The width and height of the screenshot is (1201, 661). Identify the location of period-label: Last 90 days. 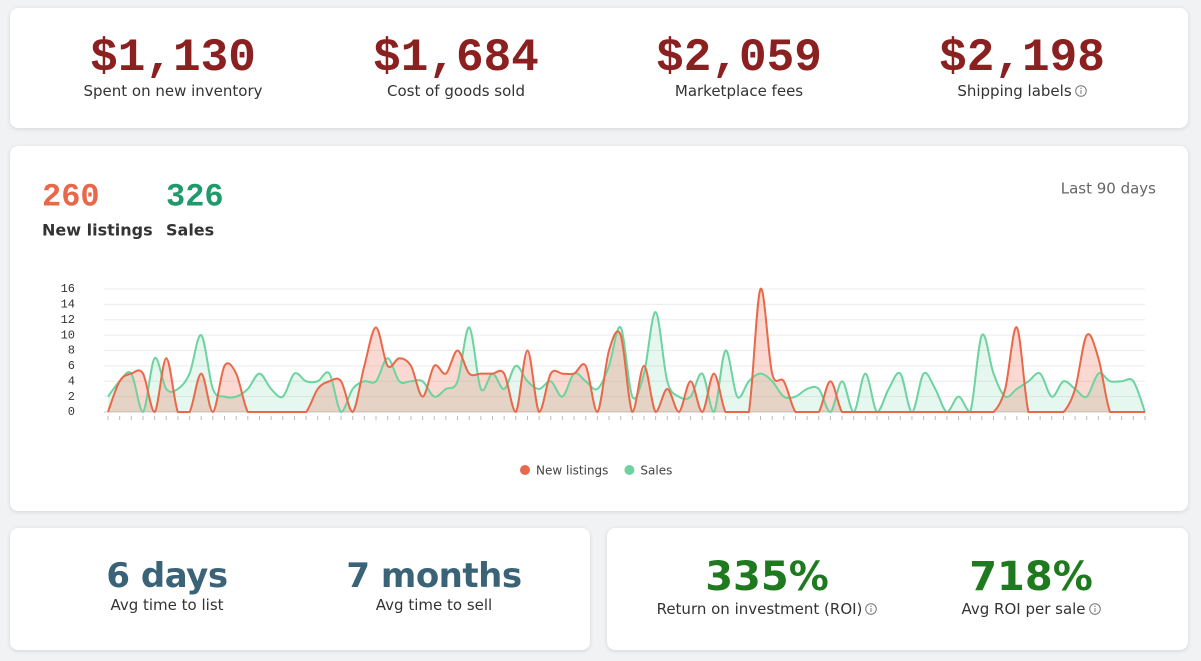
(1108, 189).